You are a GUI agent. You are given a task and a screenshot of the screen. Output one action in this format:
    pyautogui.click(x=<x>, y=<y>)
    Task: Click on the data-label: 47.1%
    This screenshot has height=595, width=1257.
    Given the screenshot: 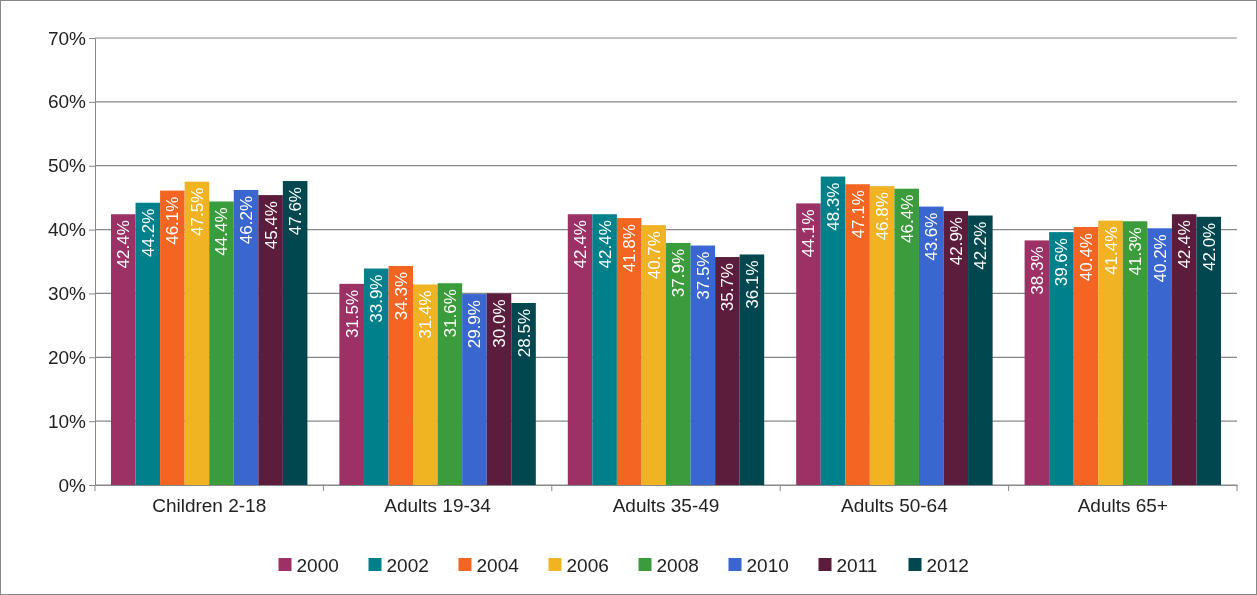 What is the action you would take?
    pyautogui.click(x=858, y=214)
    